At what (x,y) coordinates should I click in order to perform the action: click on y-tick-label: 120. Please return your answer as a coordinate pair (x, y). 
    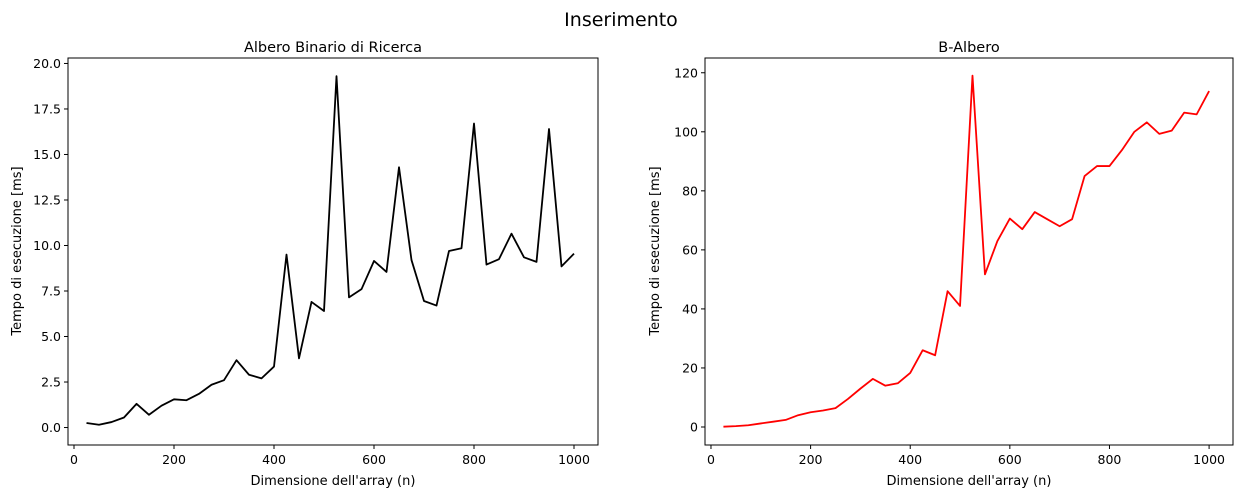
    Looking at the image, I should click on (686, 72).